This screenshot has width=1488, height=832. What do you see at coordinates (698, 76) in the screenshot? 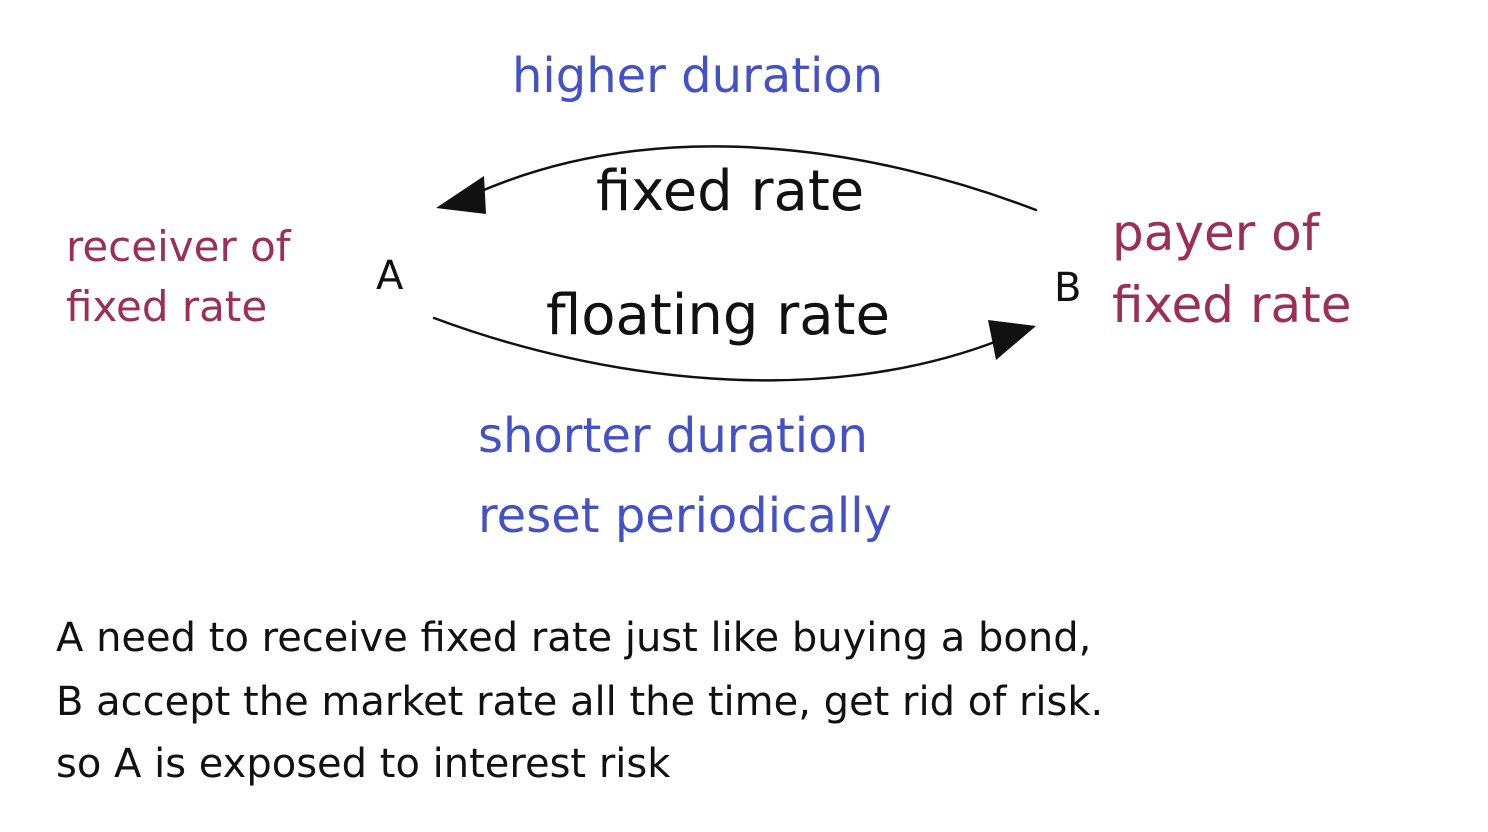
I see `higher-duration-label: higher duration` at bounding box center [698, 76].